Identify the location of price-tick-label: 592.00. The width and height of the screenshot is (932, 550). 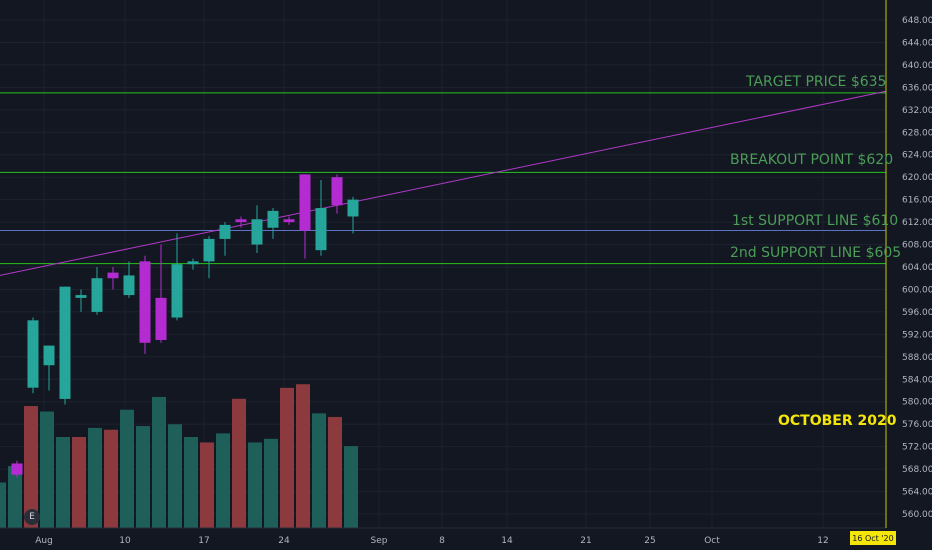
(917, 335).